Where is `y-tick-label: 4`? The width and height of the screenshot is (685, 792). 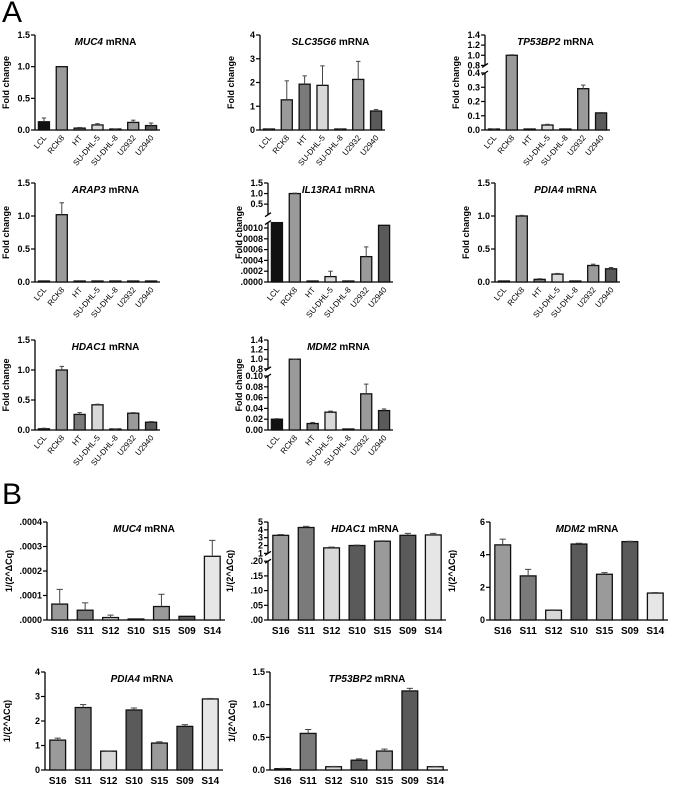 y-tick-label: 4 is located at coordinates (260, 530).